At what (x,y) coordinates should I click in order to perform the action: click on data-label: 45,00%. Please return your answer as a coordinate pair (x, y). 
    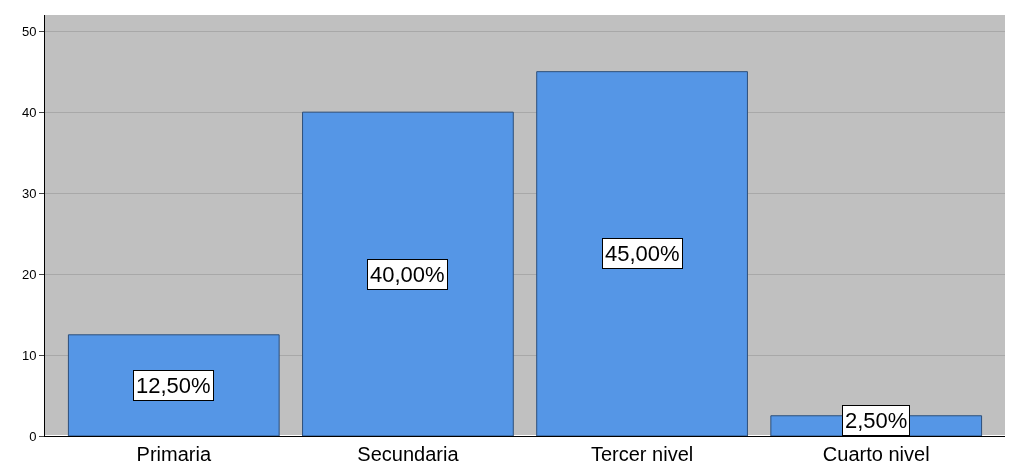
    Looking at the image, I should click on (642, 253).